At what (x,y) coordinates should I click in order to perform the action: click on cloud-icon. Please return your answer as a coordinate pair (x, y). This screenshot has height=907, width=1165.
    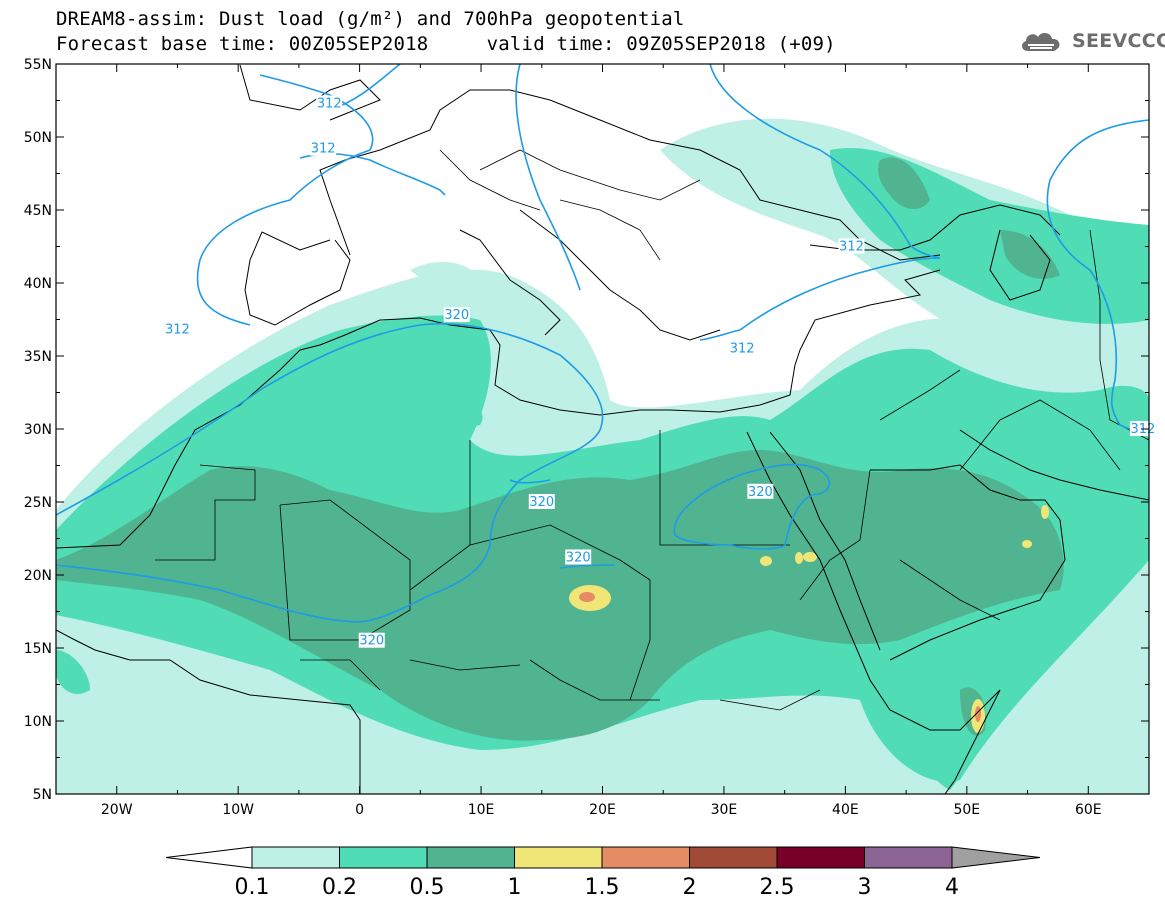
    Looking at the image, I should click on (1041, 42).